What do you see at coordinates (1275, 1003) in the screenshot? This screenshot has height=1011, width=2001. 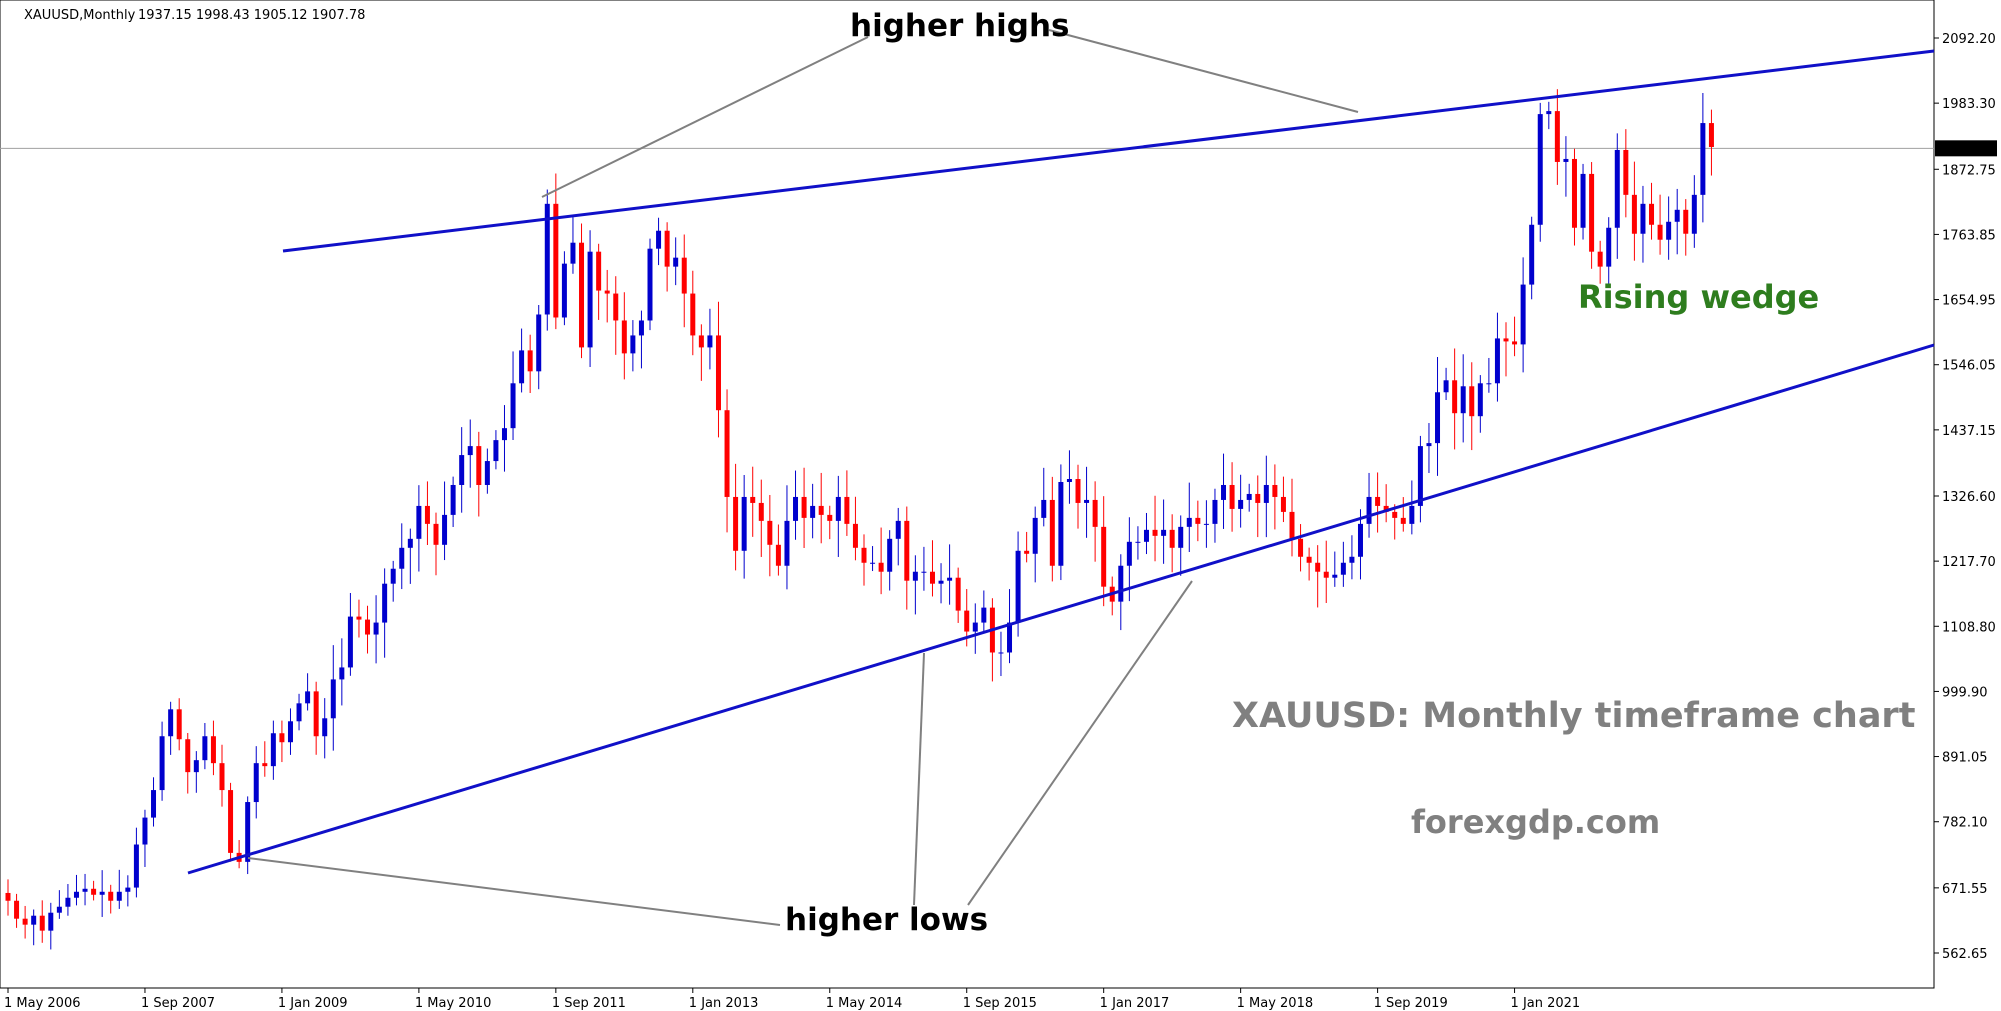 I see `x-tick-label: 1 May 2018` at bounding box center [1275, 1003].